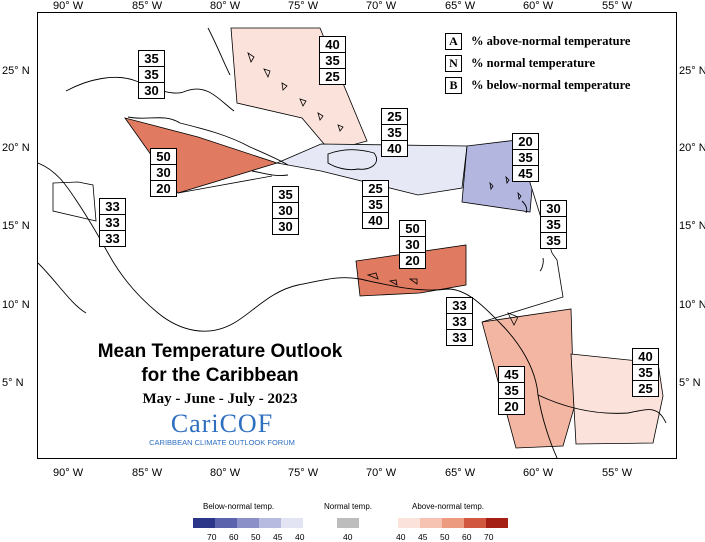 The height and width of the screenshot is (542, 705). What do you see at coordinates (381, 6) in the screenshot?
I see `lon-tick-top: 70° W` at bounding box center [381, 6].